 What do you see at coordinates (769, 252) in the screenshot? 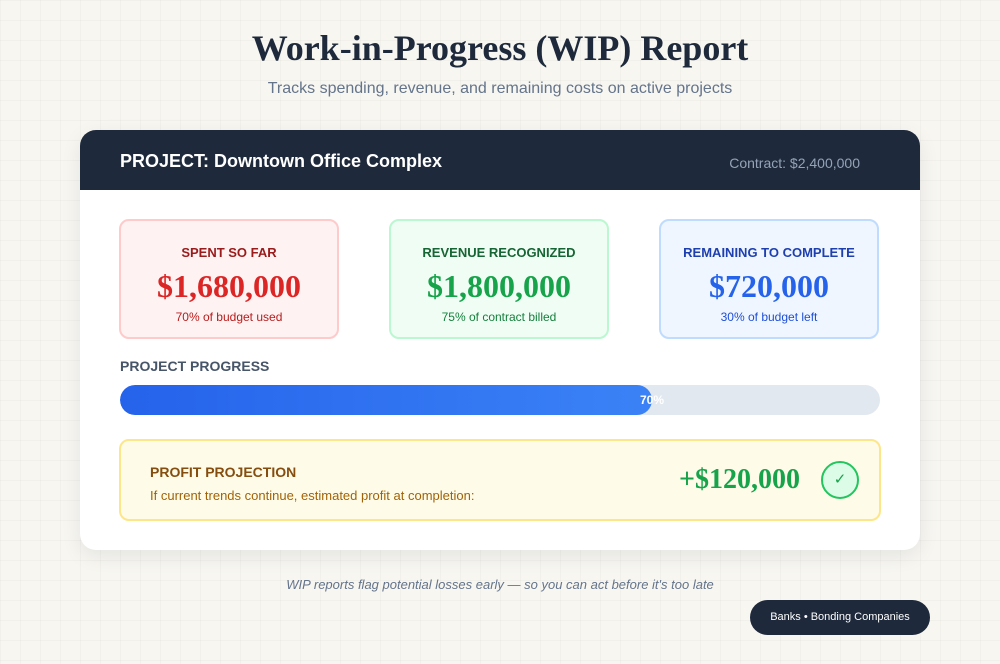
I see `remaining-label: REMAINING TO COMPLETE` at bounding box center [769, 252].